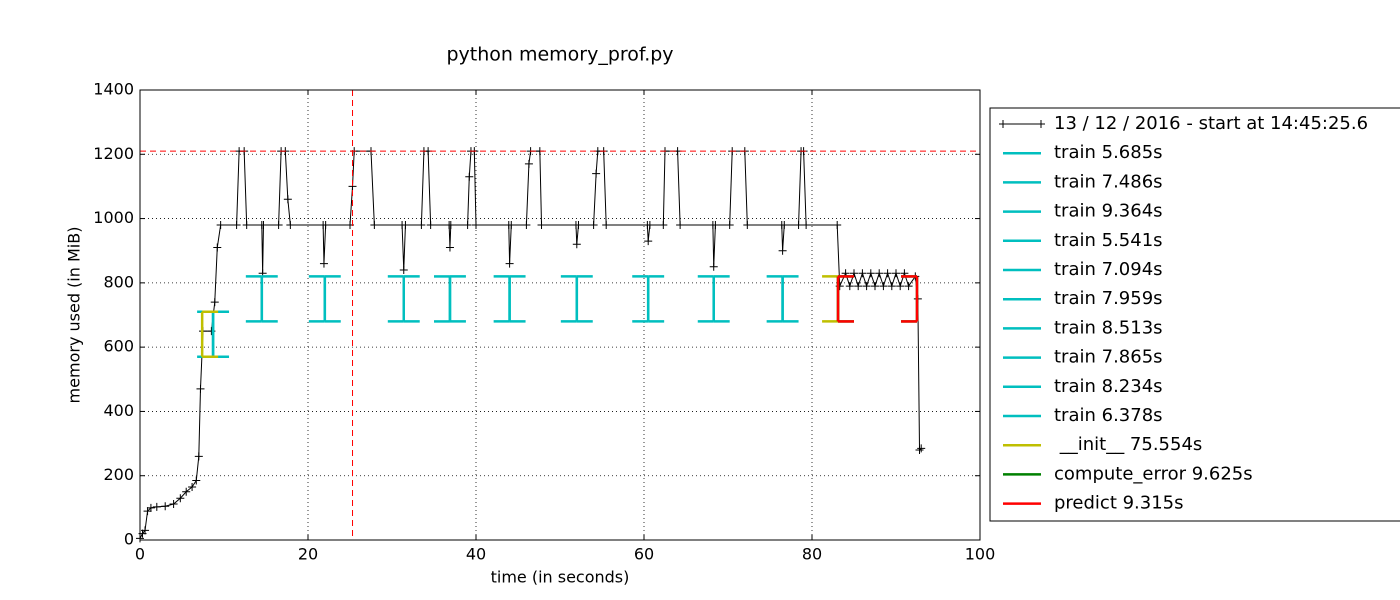  What do you see at coordinates (1108, 152) in the screenshot?
I see `legend-label: train 5.685s` at bounding box center [1108, 152].